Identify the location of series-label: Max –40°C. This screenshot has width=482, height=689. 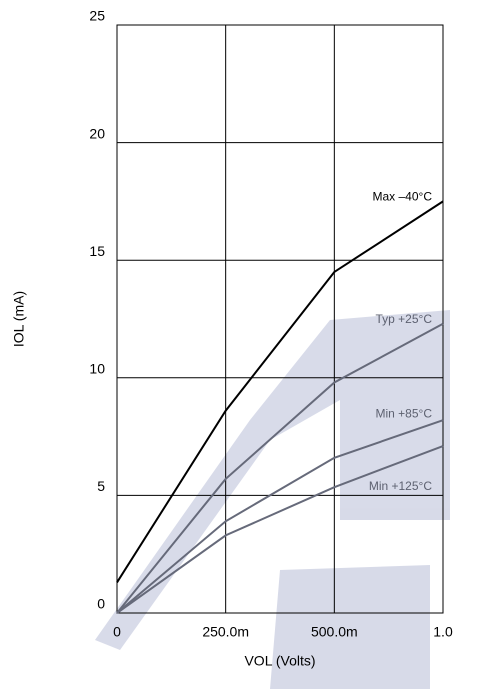
(403, 197).